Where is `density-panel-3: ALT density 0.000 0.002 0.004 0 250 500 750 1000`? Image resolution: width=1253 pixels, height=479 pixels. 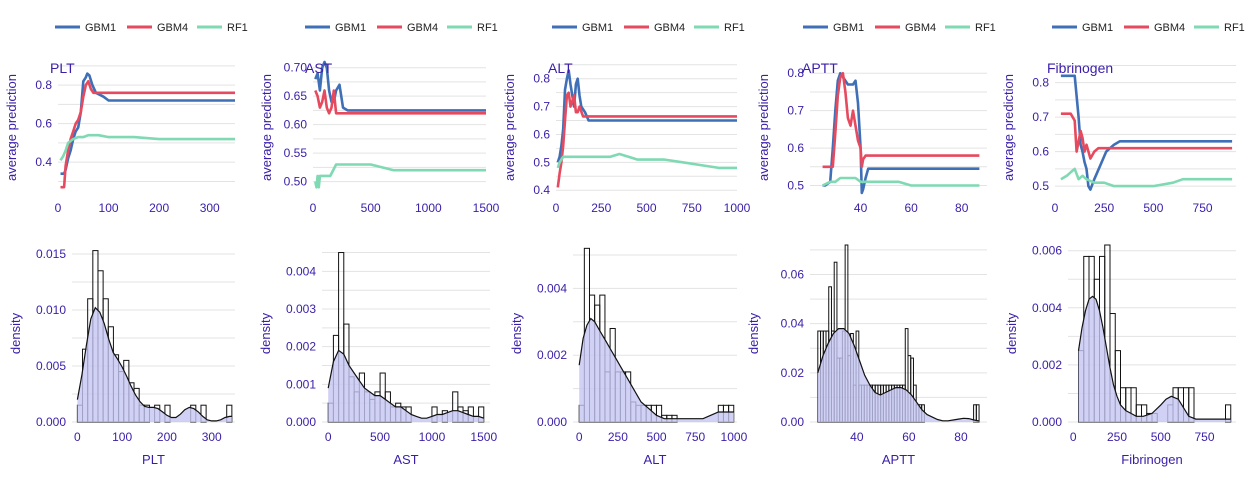 density-panel-3: ALT density 0.000 0.002 0.004 0 250 500 750 1000 is located at coordinates (628, 357).